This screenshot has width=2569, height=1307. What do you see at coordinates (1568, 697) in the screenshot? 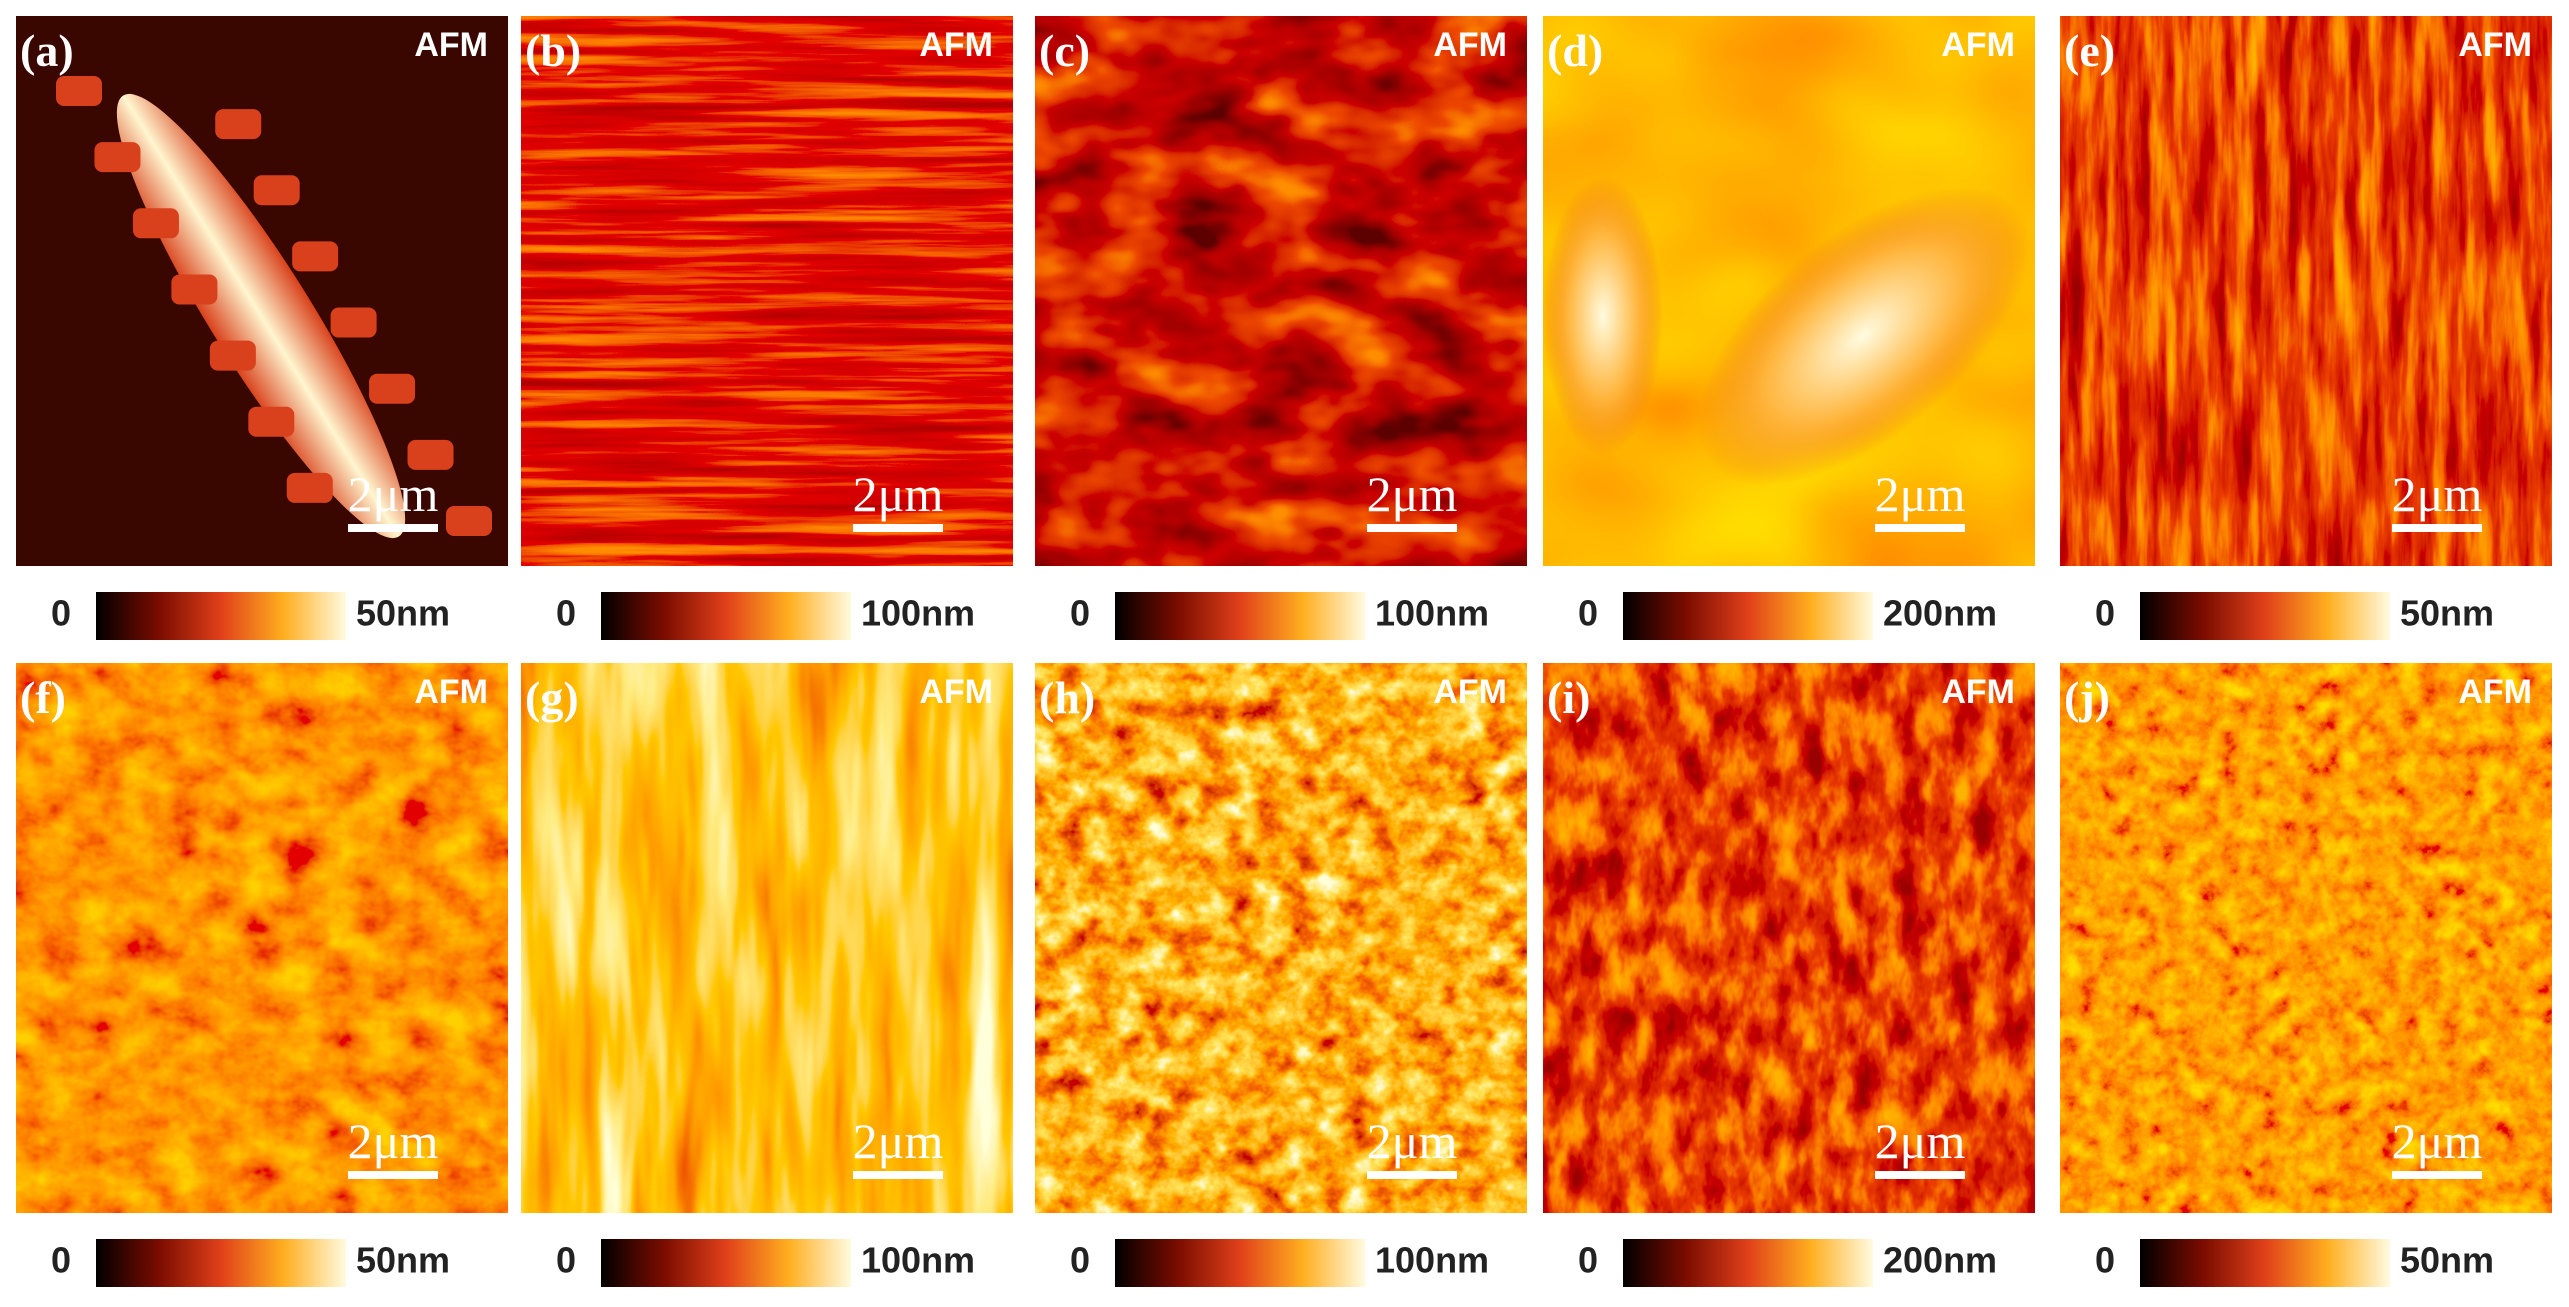
I see `panel-label: (i)` at bounding box center [1568, 697].